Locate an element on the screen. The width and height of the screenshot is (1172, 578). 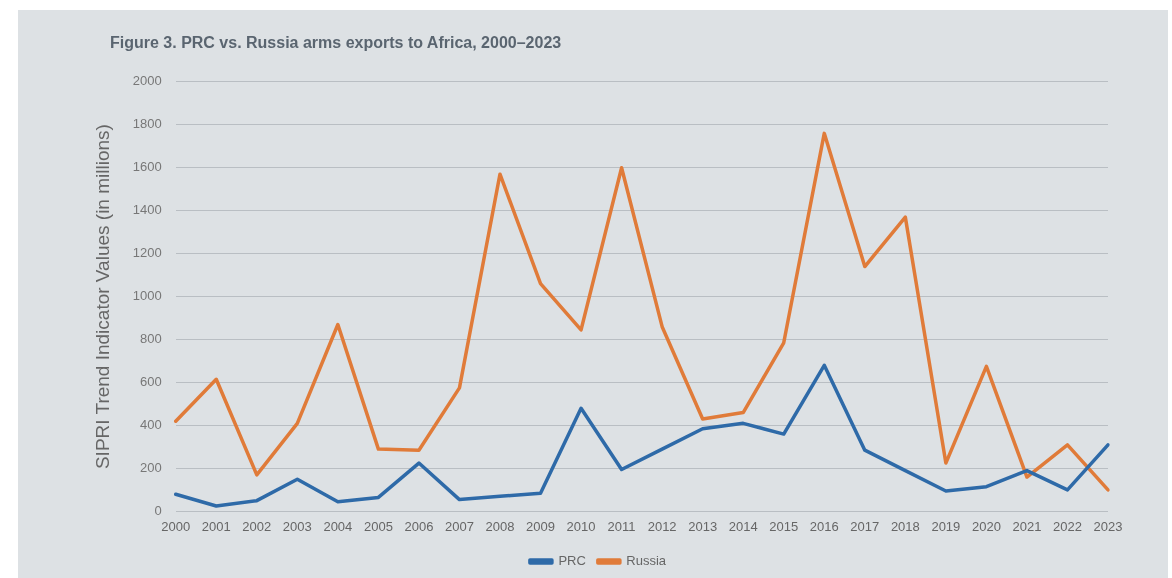
x-tick-label: 2009 is located at coordinates (540, 526).